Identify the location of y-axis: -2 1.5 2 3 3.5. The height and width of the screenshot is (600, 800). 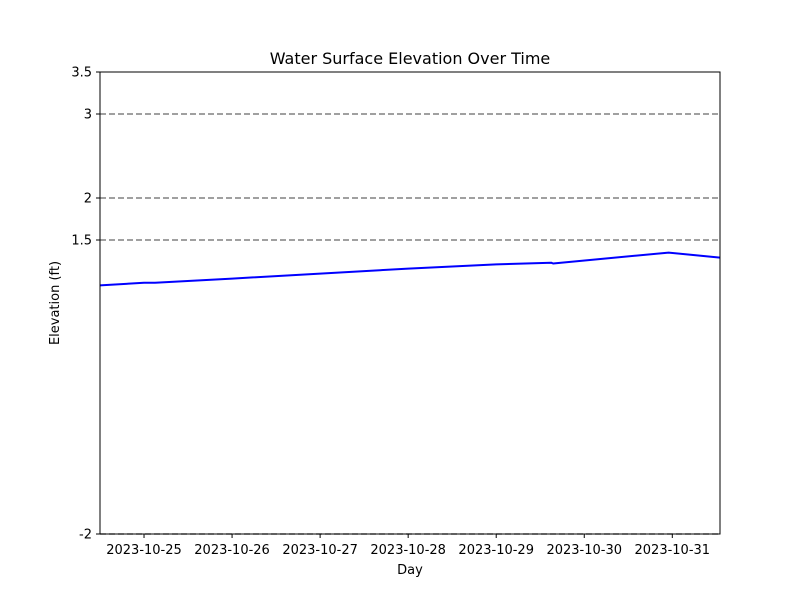
(85, 304).